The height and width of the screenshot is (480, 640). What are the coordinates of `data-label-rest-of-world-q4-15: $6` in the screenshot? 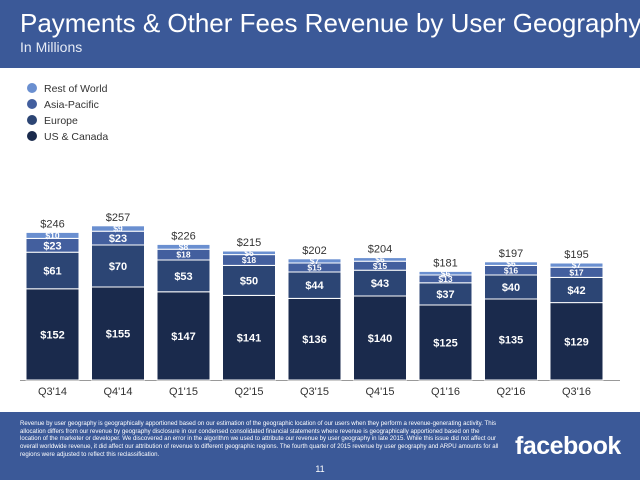 It's located at (380, 259).